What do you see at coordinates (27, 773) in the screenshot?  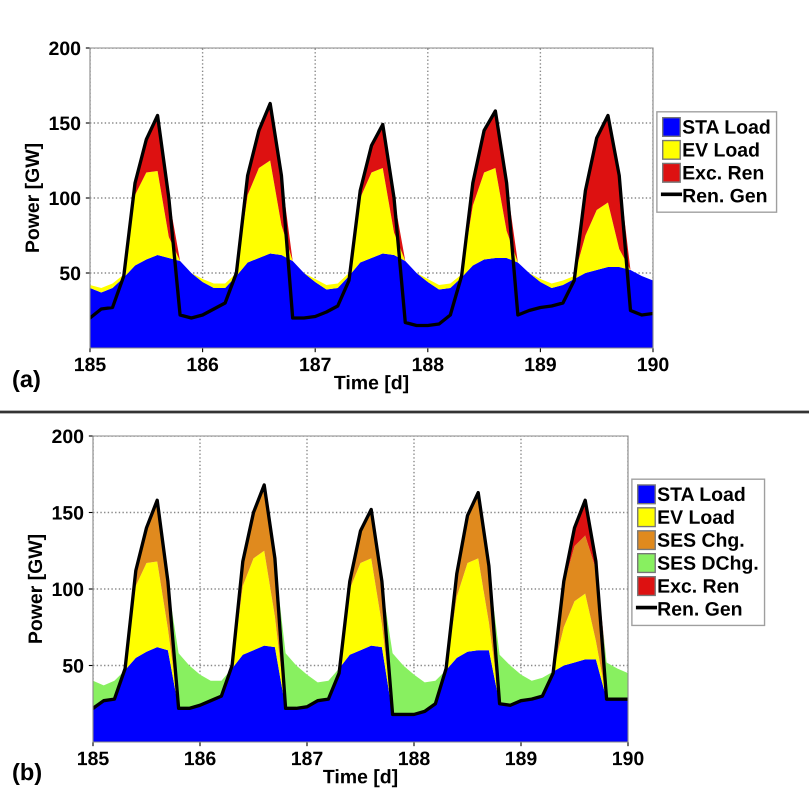 I see `text: (b)` at bounding box center [27, 773].